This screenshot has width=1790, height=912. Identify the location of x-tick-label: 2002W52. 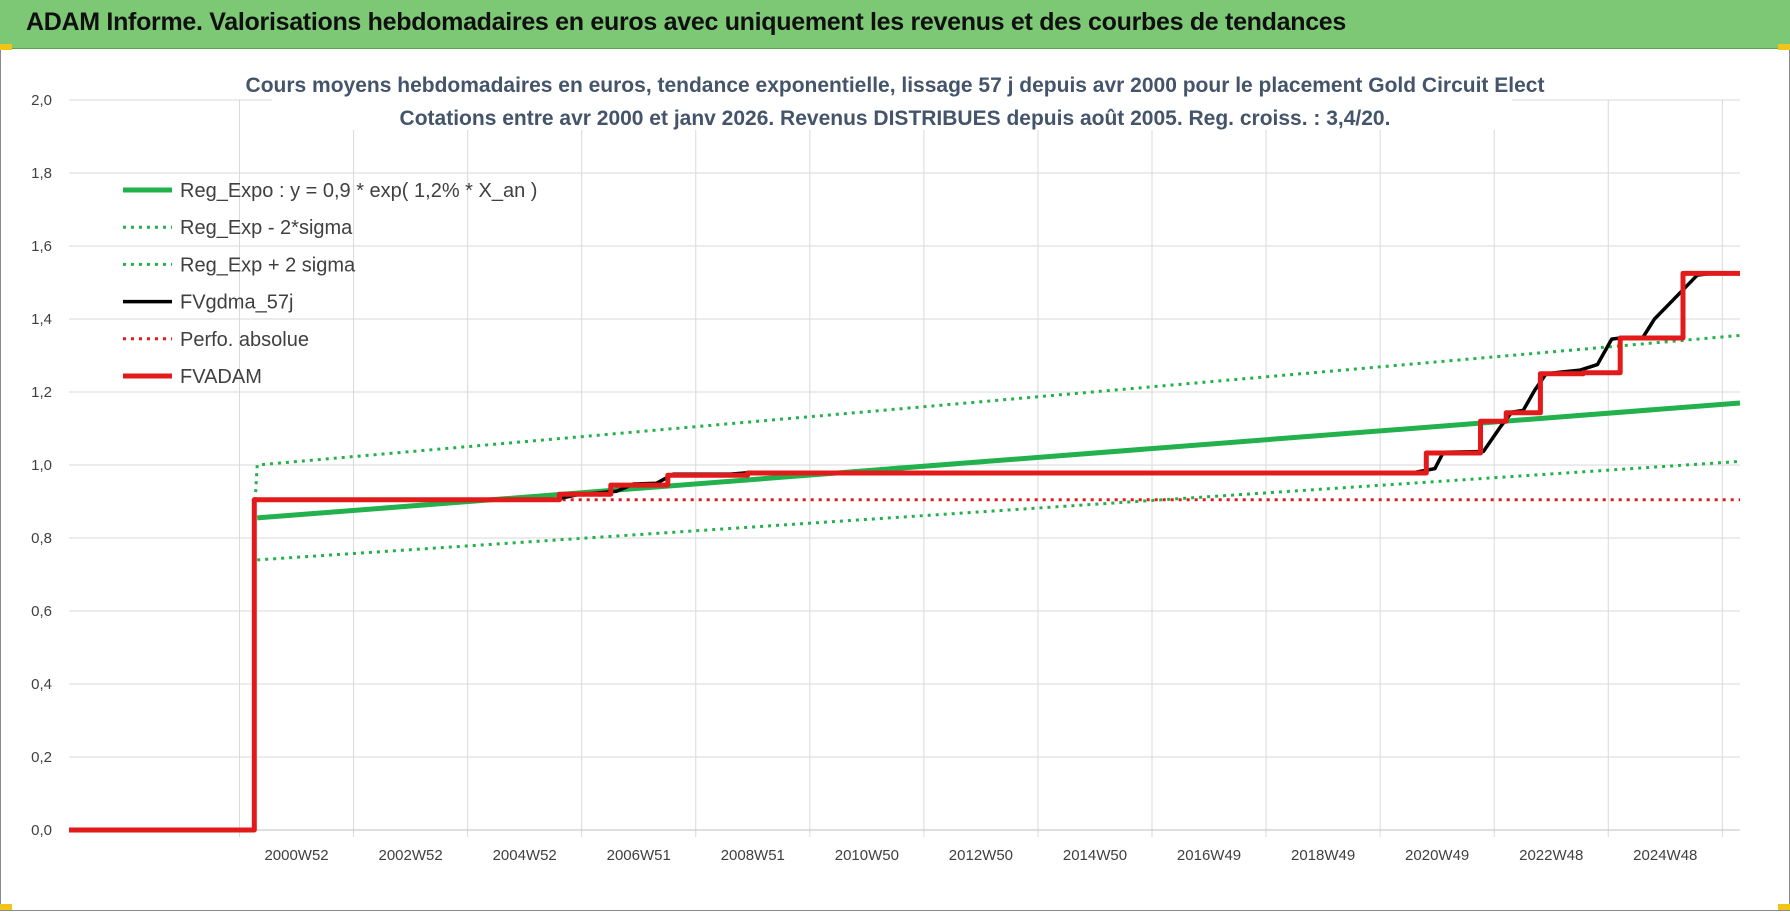
(411, 855).